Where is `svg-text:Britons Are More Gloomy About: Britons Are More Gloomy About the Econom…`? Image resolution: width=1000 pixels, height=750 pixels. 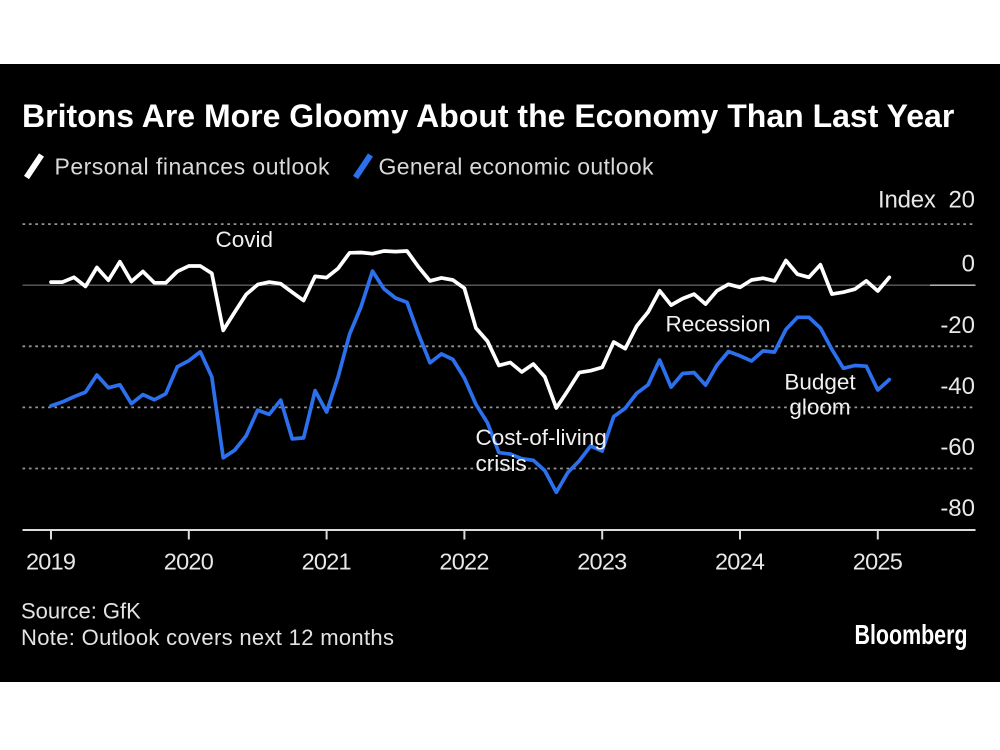 svg-text:Britons Are More Gloomy About: Britons Are More Gloomy About the Econom… is located at coordinates (488, 116).